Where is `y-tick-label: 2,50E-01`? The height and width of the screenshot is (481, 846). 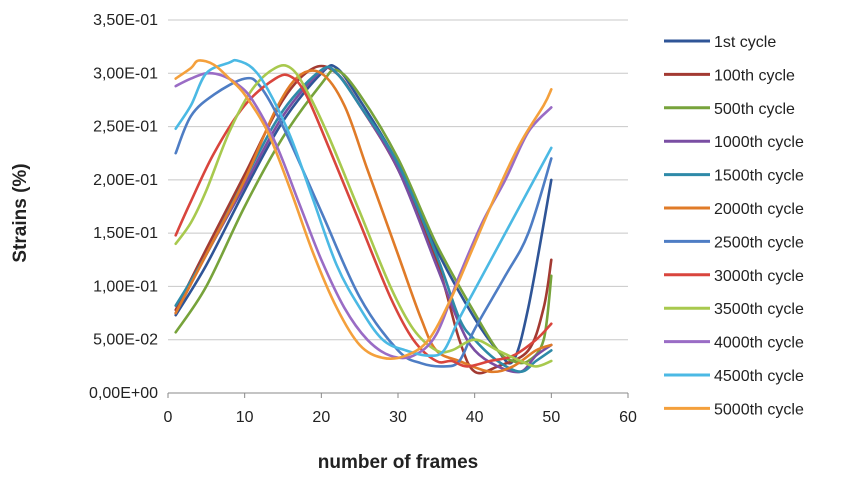
y-tick-label: 2,50E-01 is located at coordinates (125, 127).